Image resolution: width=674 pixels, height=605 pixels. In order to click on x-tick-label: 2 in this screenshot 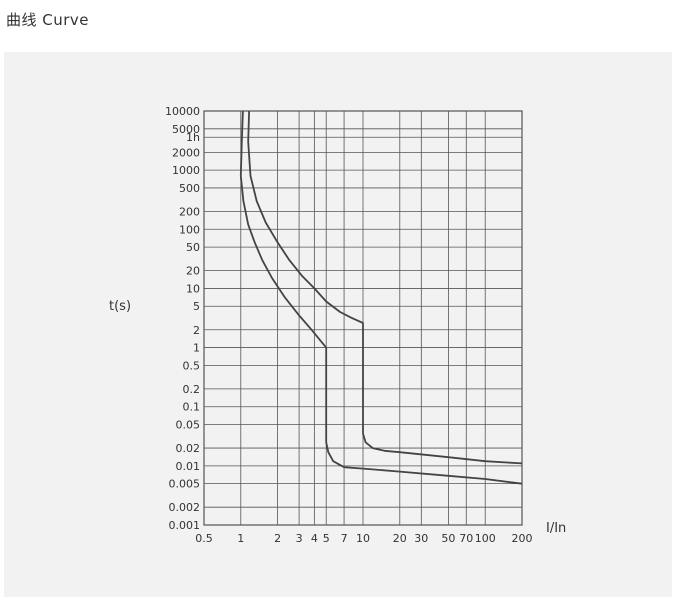, I will do `click(277, 538)`.